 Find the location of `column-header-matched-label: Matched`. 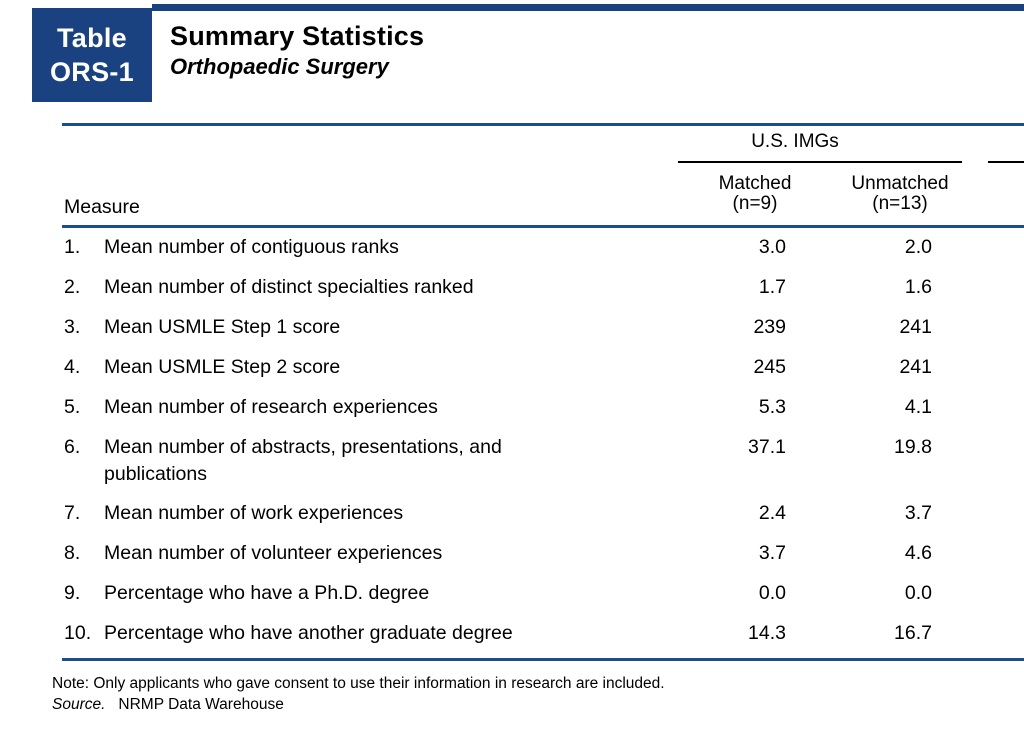

column-header-matched-label: Matched is located at coordinates (755, 183).